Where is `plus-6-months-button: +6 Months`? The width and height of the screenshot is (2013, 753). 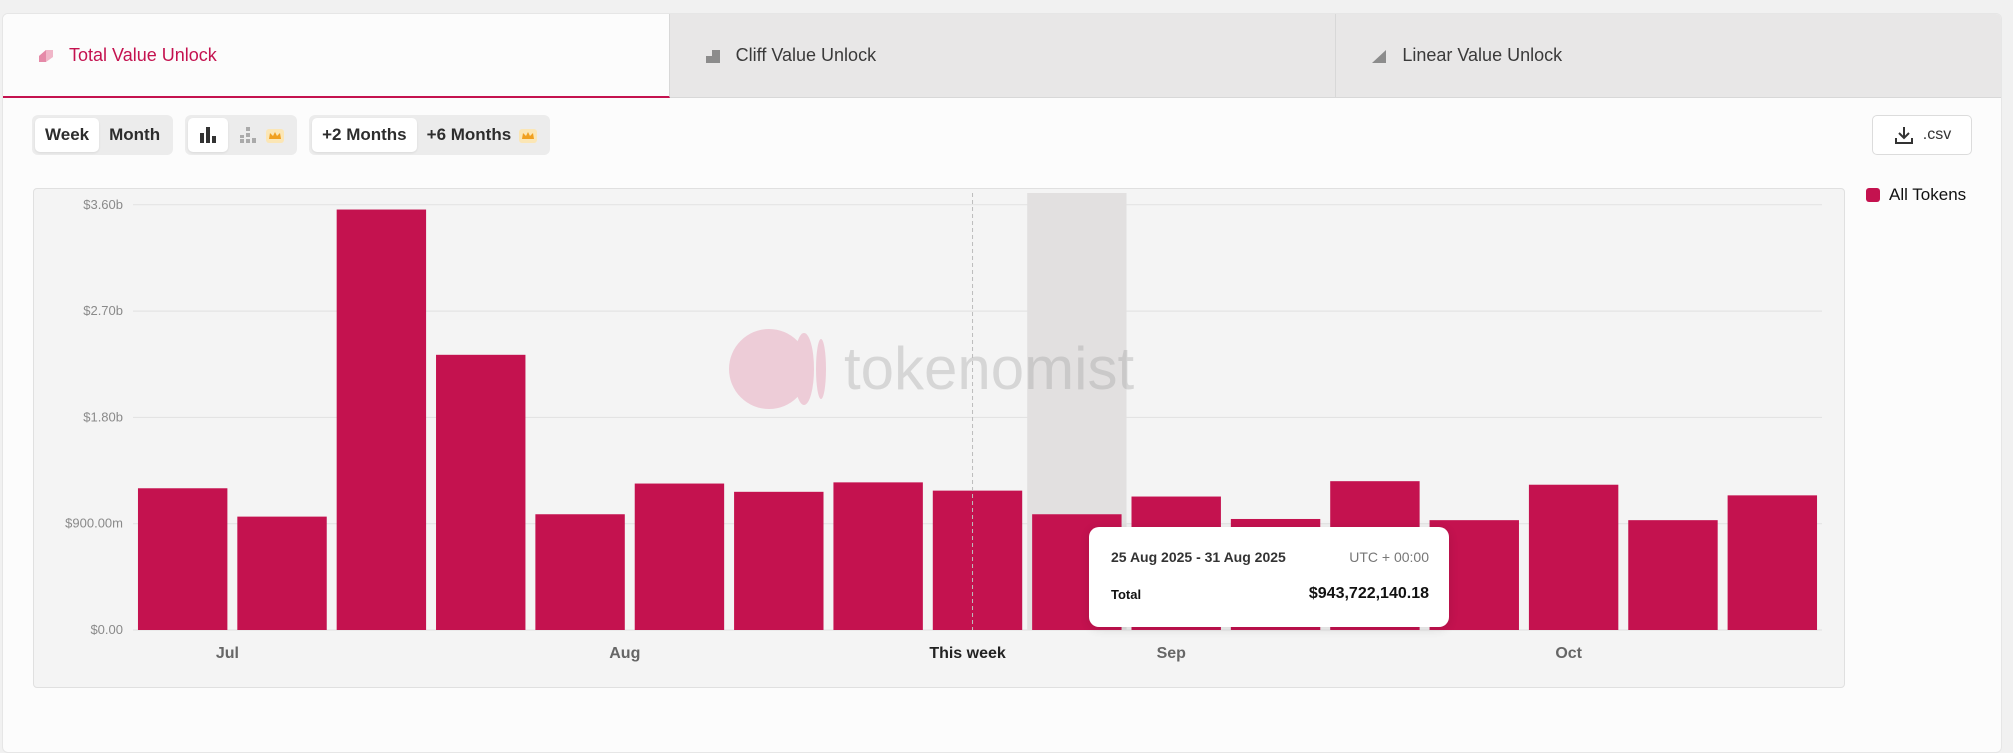 plus-6-months-button: +6 Months is located at coordinates (482, 135).